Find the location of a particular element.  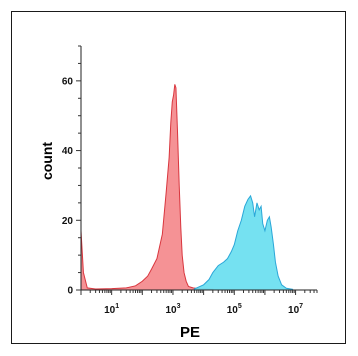

y-axis-title: count is located at coordinates (47, 161).